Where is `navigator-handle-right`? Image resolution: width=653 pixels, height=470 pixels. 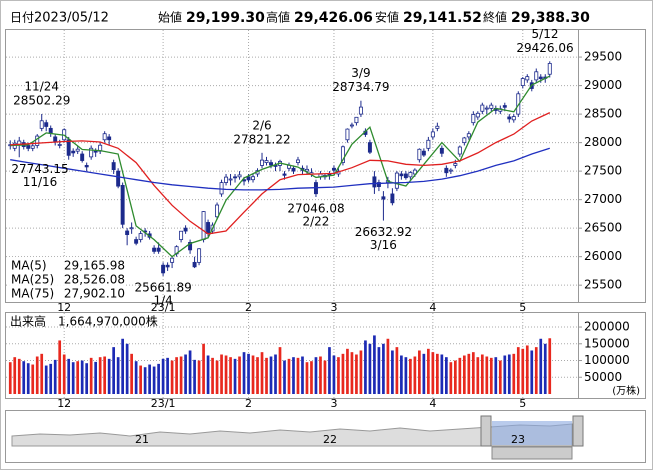 navigator-handle-right is located at coordinates (578, 431).